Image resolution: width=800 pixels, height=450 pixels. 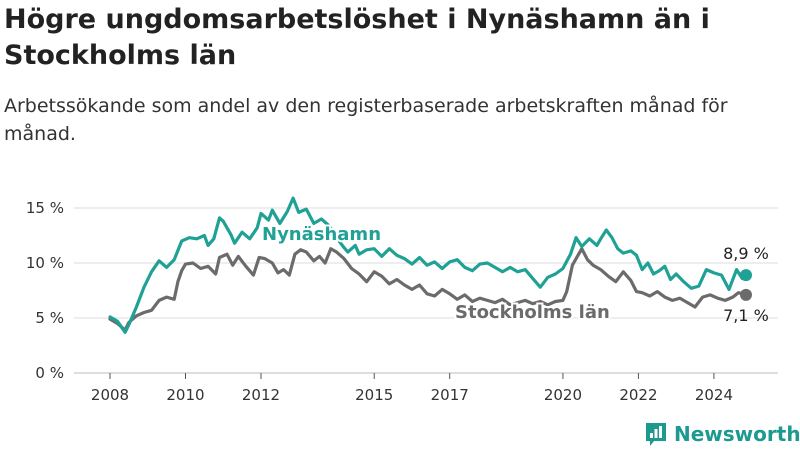 What do you see at coordinates (110, 395) in the screenshot?
I see `x-tick-label: 2008` at bounding box center [110, 395].